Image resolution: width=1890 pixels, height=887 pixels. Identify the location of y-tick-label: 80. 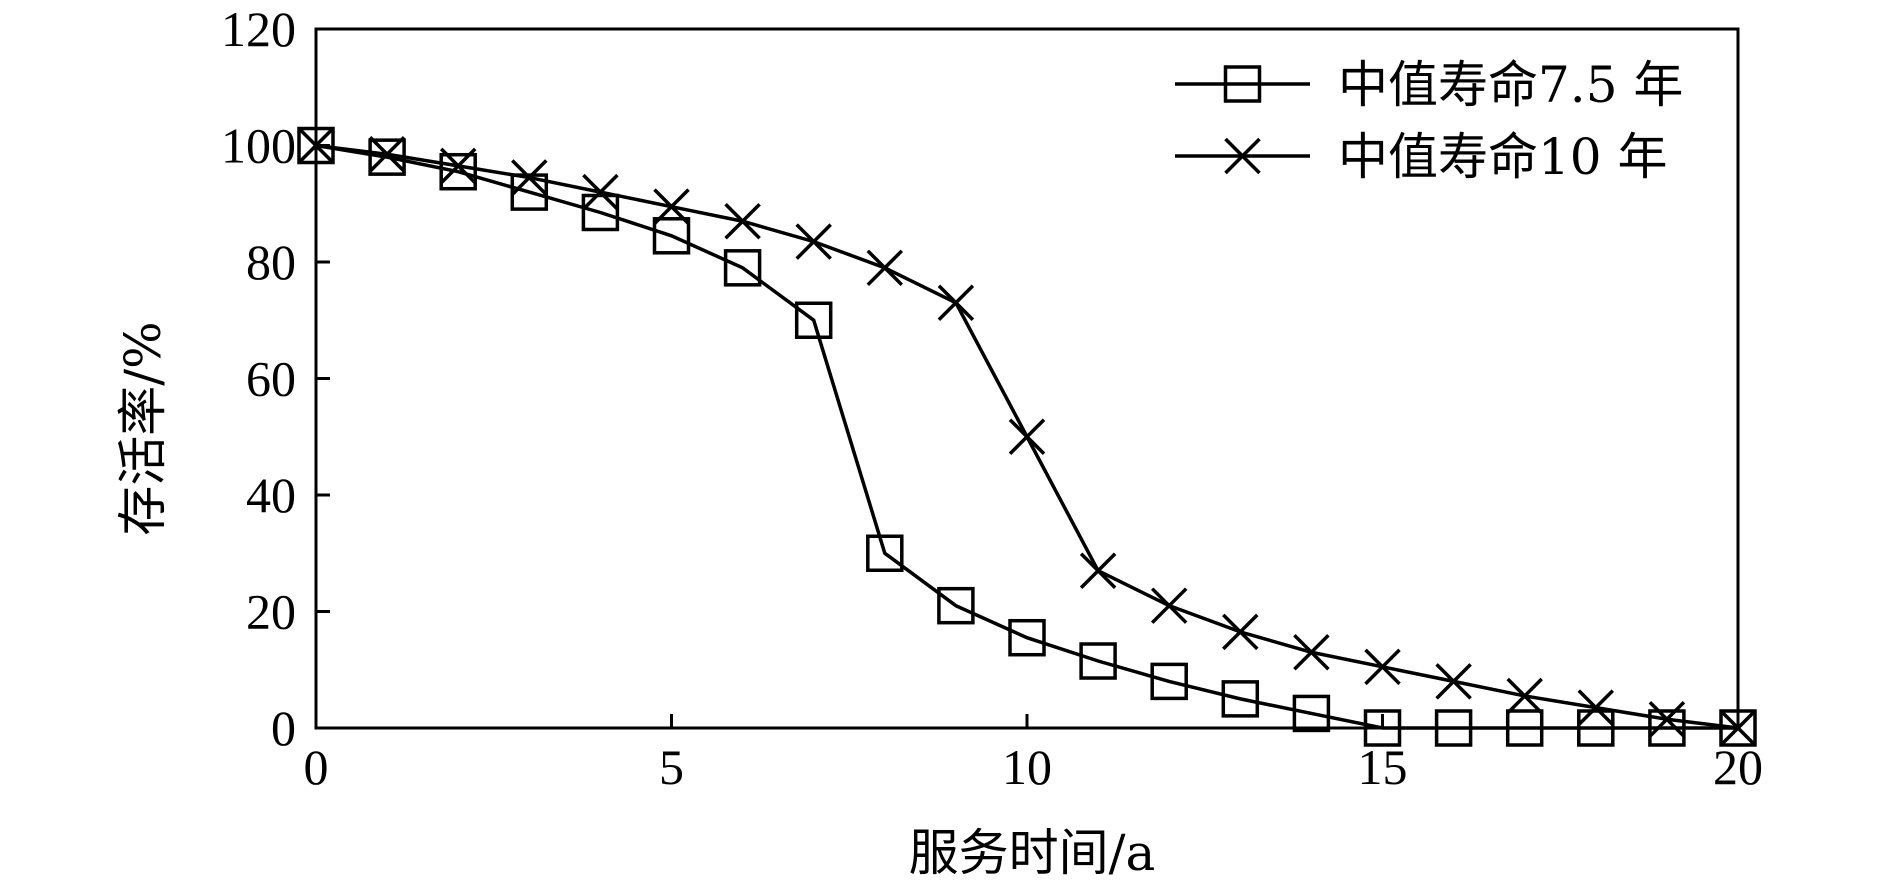
(271, 262).